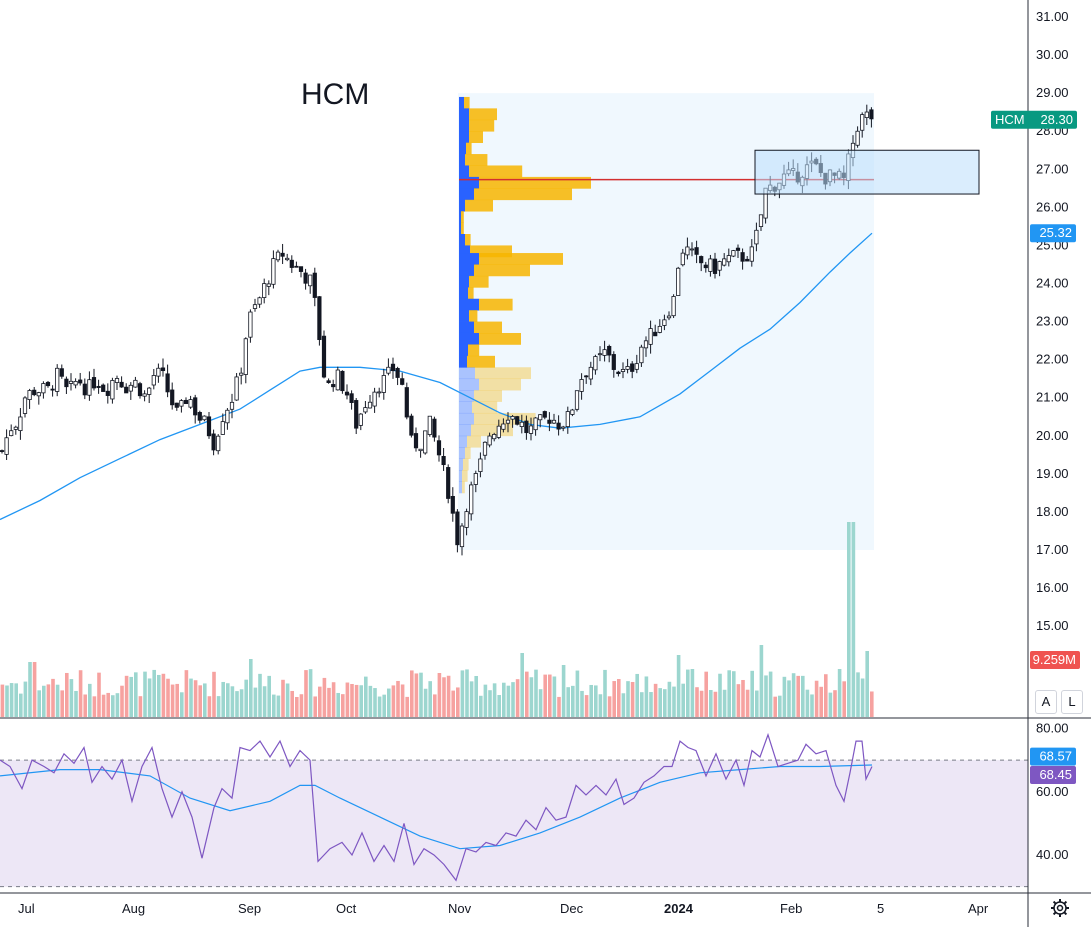 This screenshot has width=1091, height=927. I want to click on settings-gear-icon, so click(1060, 908).